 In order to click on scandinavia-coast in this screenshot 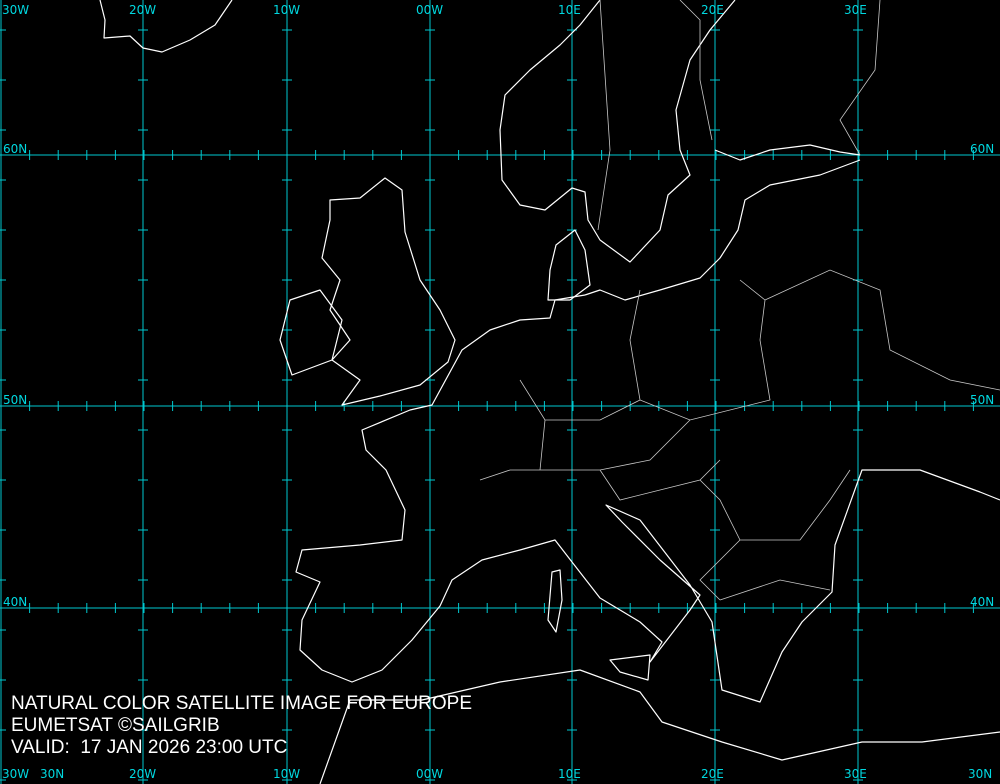, I will do `click(617, 131)`.